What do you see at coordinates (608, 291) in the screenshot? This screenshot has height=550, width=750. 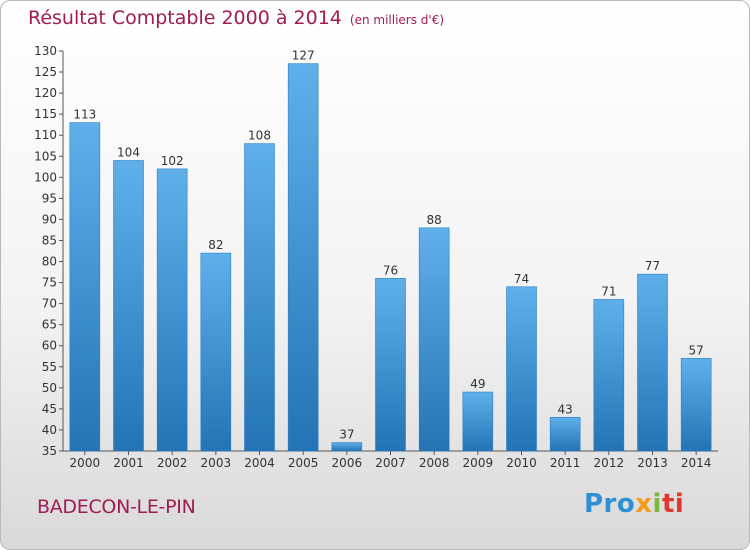 I see `bar-value-label: 71` at bounding box center [608, 291].